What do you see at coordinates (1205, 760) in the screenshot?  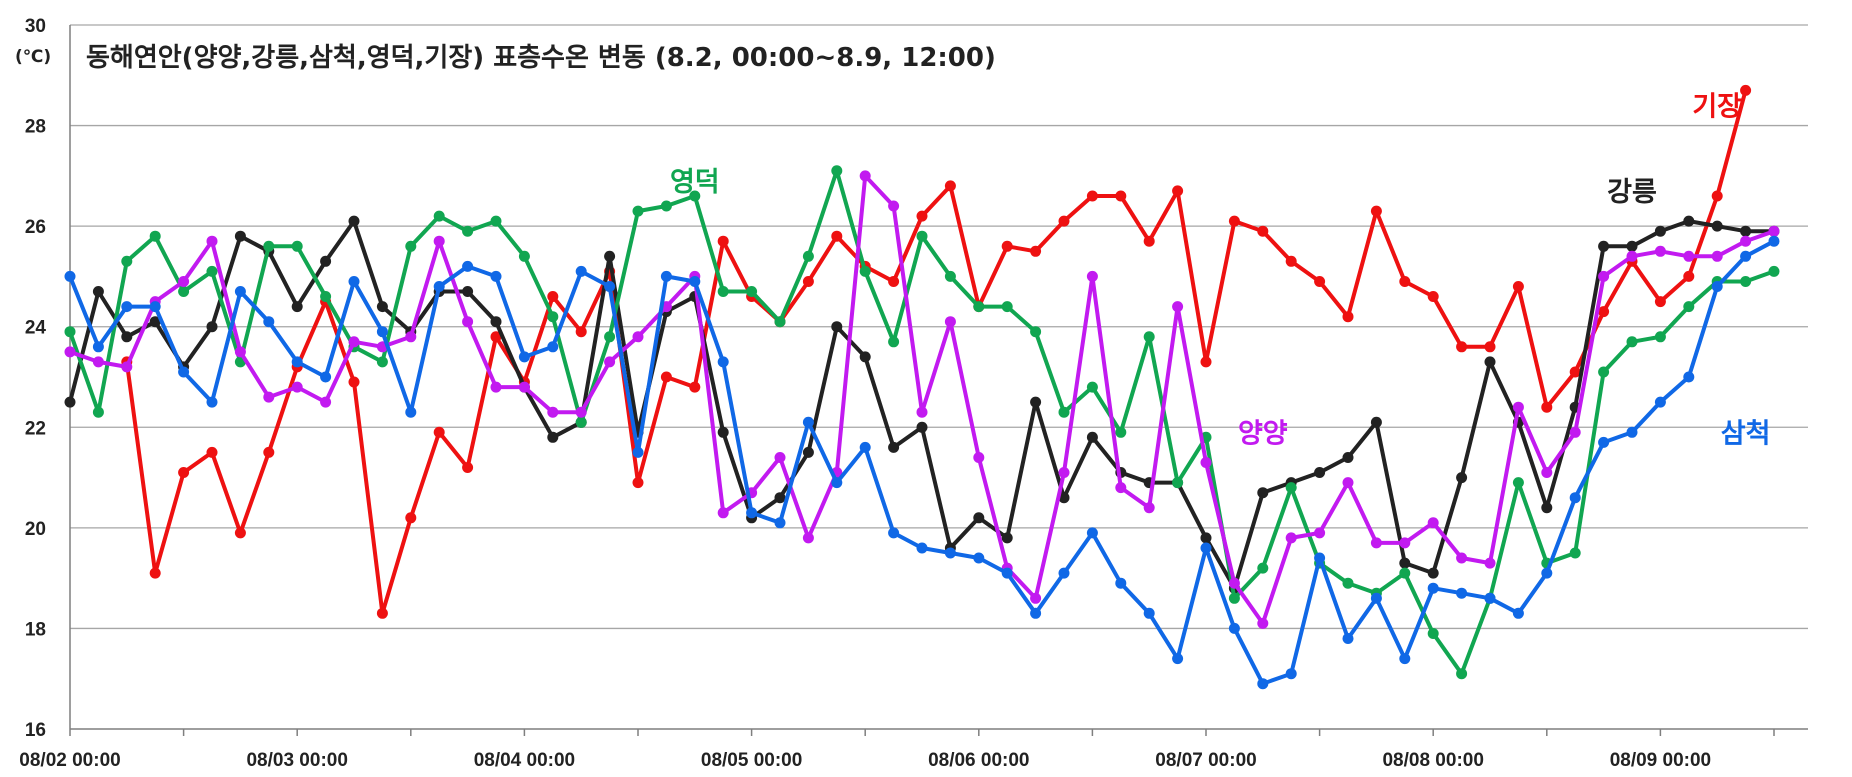 I see `x-tick-label: 08/07 00:00` at bounding box center [1205, 760].